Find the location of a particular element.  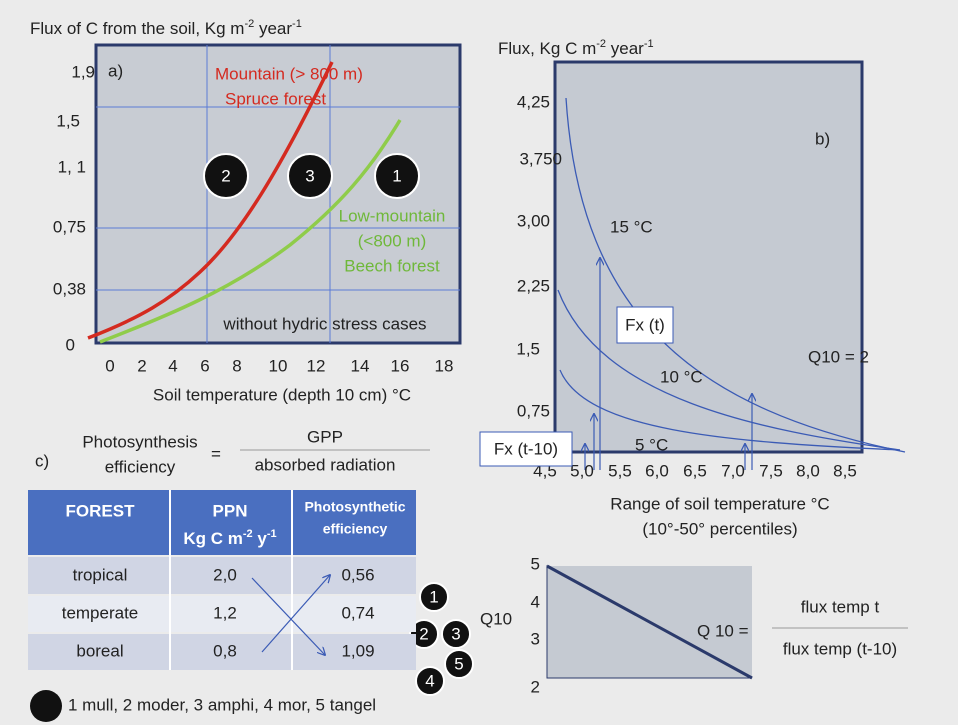

beech-curve is located at coordinates (250, 231).